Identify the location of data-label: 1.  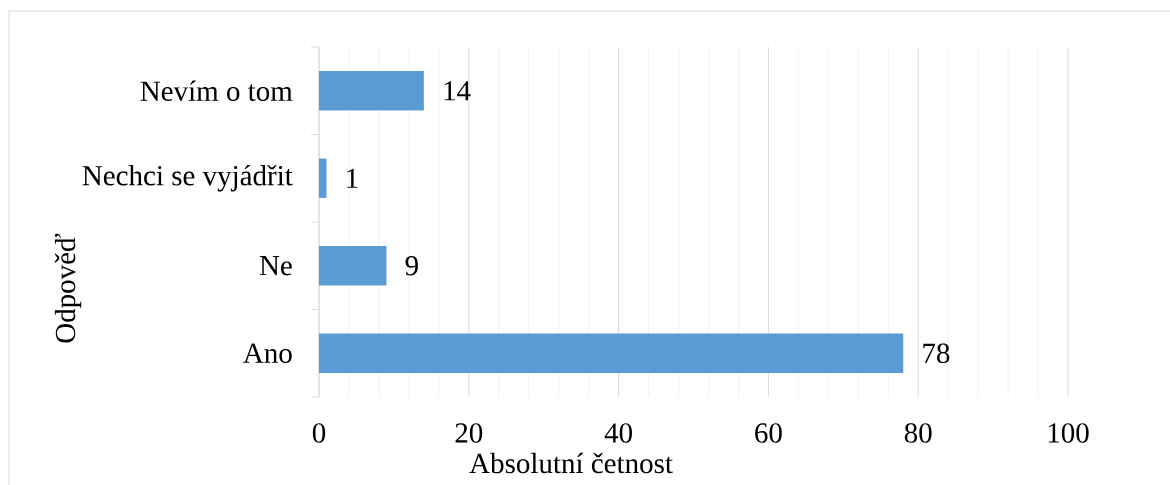
(352, 178).